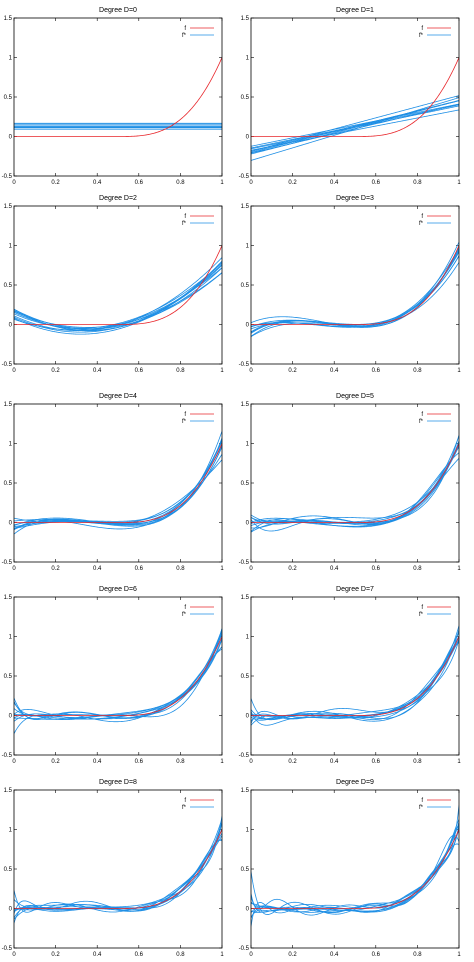 This screenshot has width=474, height=962. Describe the element at coordinates (118, 396) in the screenshot. I see `panel-title: Degree D=4` at that location.